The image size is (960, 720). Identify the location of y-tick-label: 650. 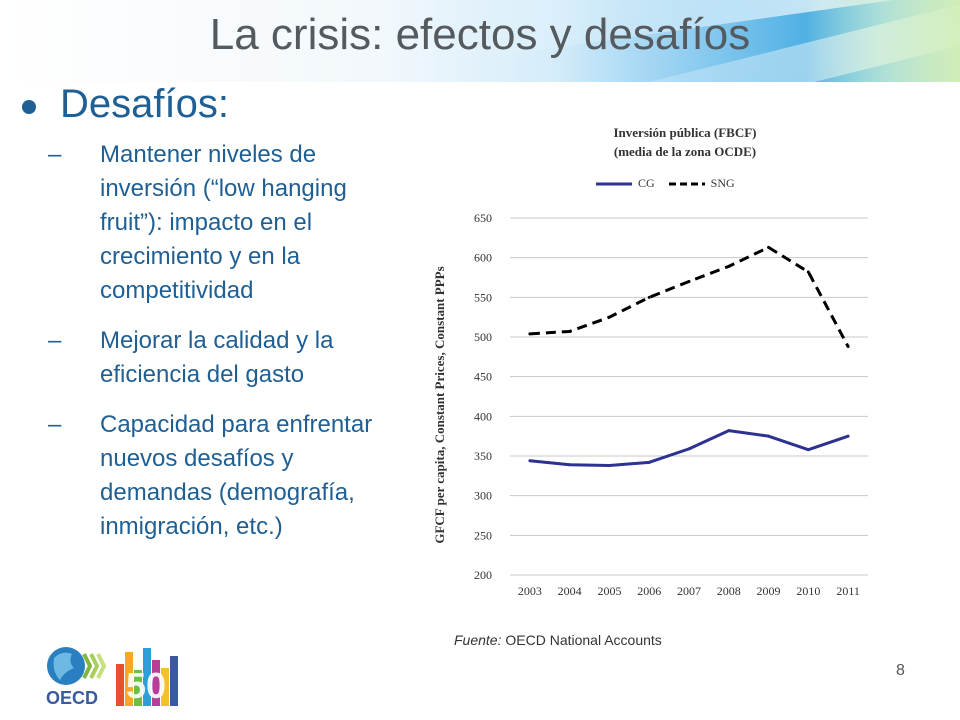
(483, 218).